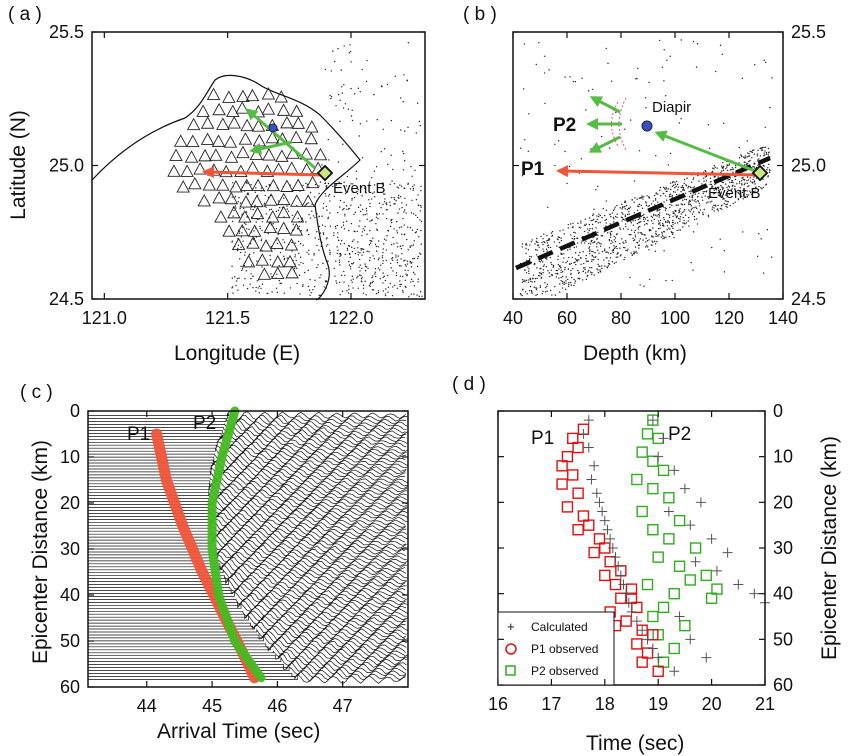  I want to click on p2-observed-point, so click(690, 580).